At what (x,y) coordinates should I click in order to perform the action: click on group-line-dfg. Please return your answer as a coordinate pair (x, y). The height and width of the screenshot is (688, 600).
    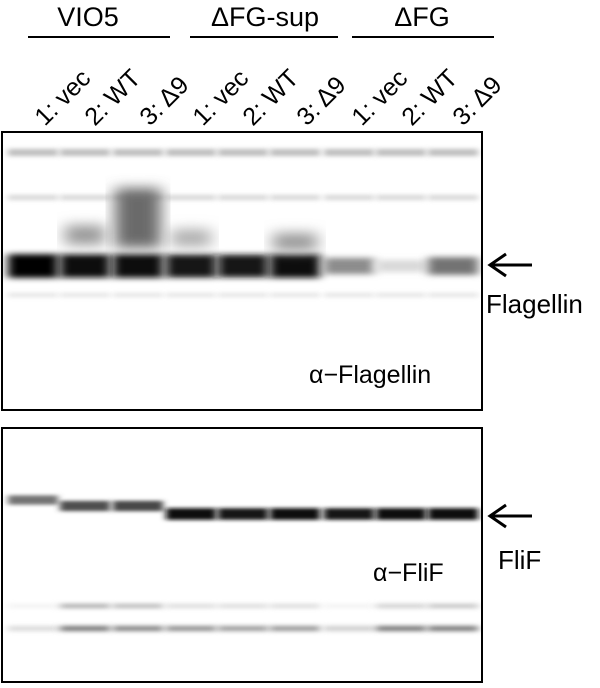
    Looking at the image, I should click on (423, 37).